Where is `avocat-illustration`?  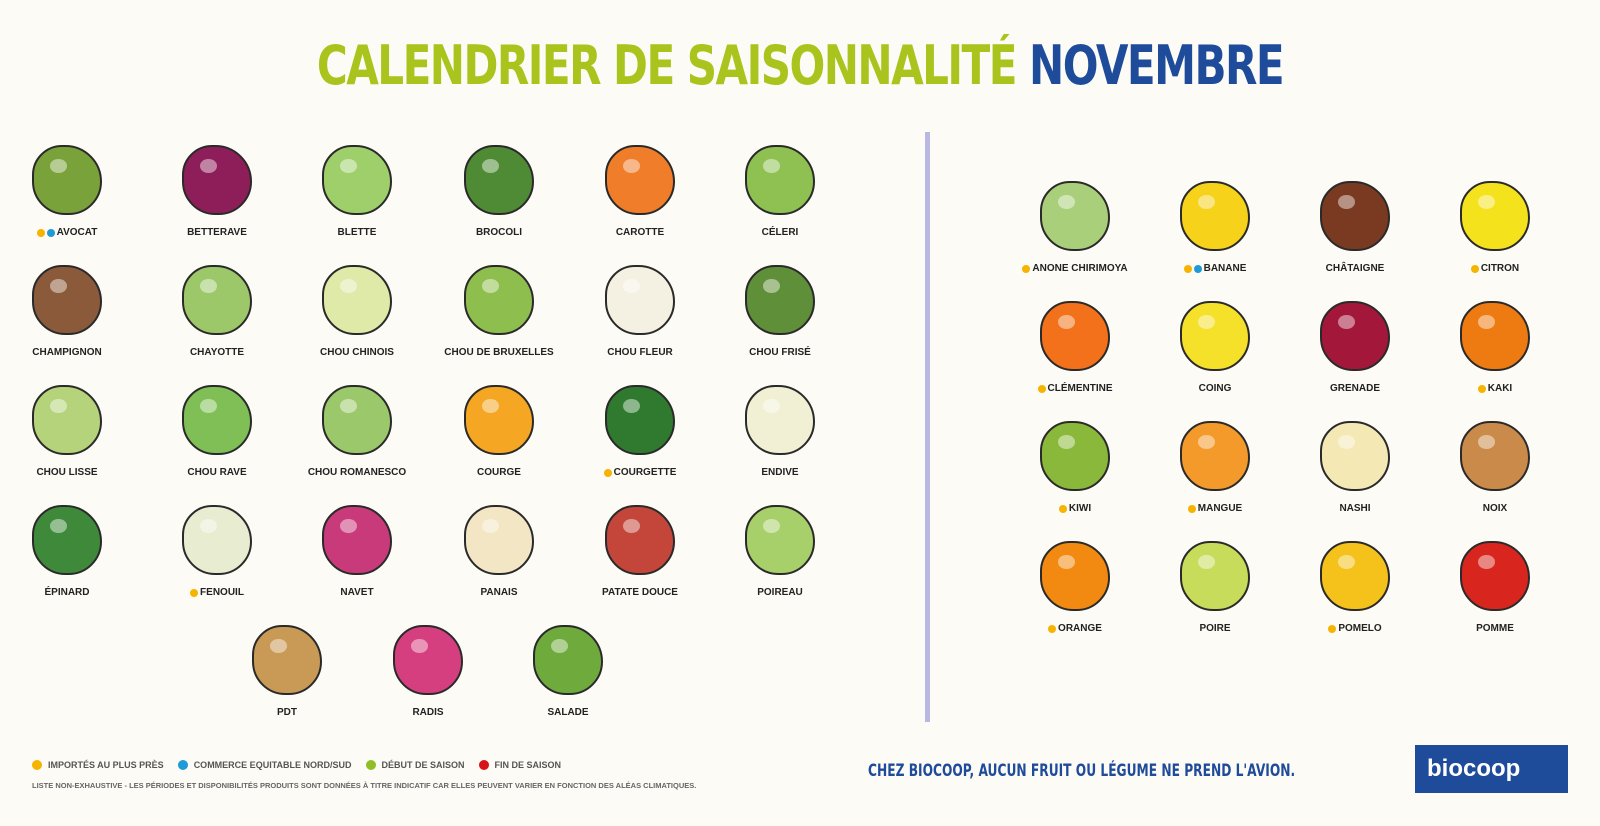 avocat-illustration is located at coordinates (67, 180).